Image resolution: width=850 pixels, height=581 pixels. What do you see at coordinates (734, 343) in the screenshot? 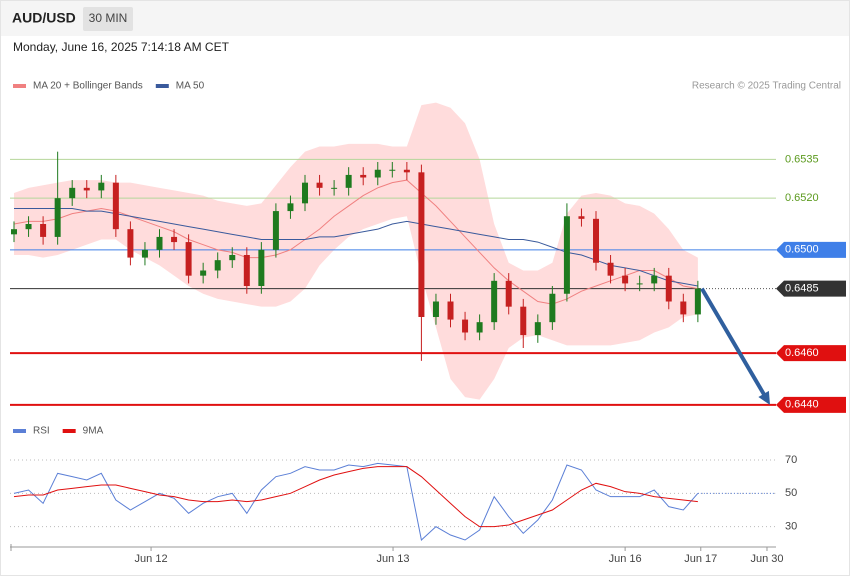
I see `forecast-arrow` at bounding box center [734, 343].